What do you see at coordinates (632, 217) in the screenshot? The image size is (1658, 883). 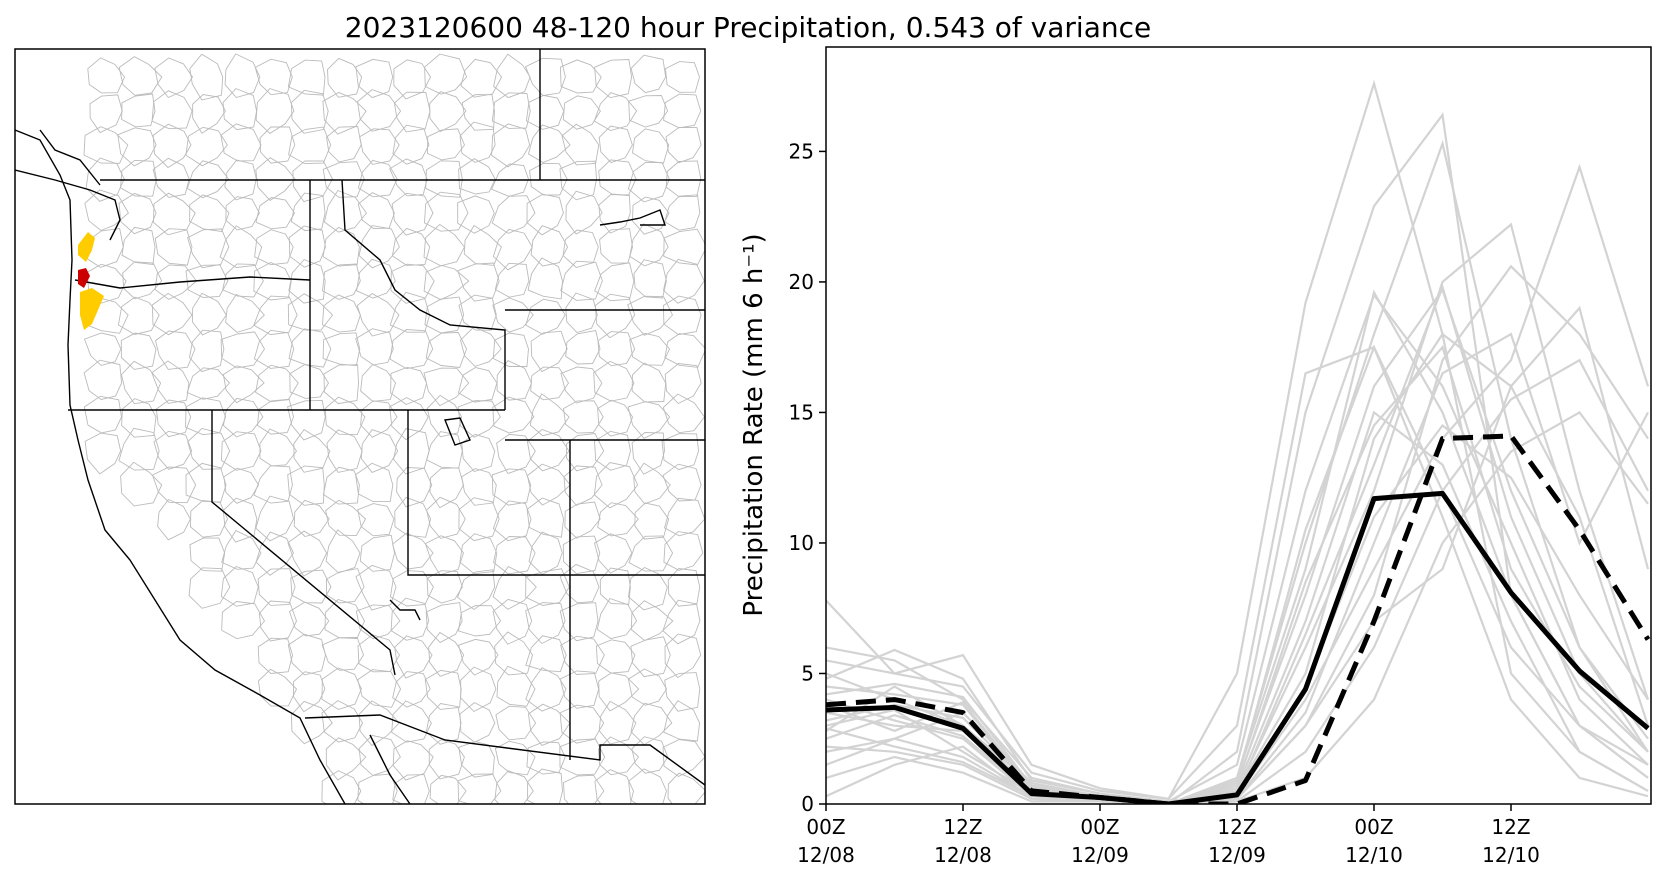 I see `fort-peck-lake` at bounding box center [632, 217].